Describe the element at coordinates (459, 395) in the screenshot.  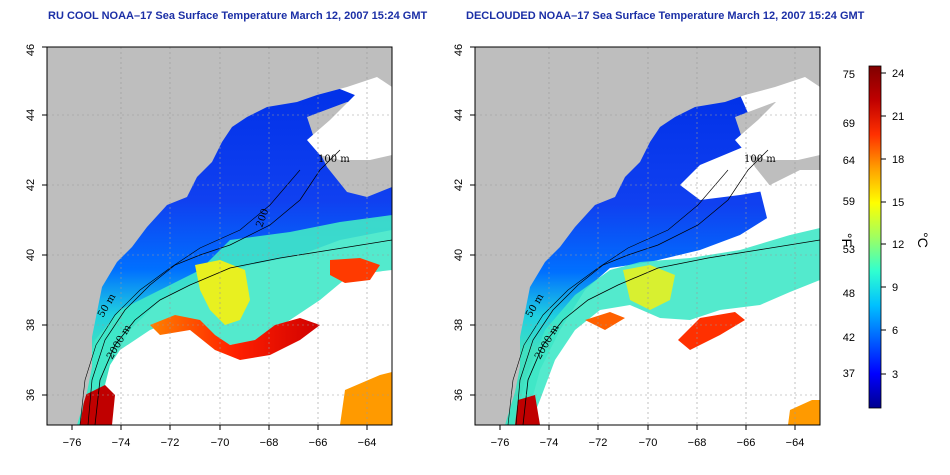
I see `lat-tick-36-2: 36` at that location.